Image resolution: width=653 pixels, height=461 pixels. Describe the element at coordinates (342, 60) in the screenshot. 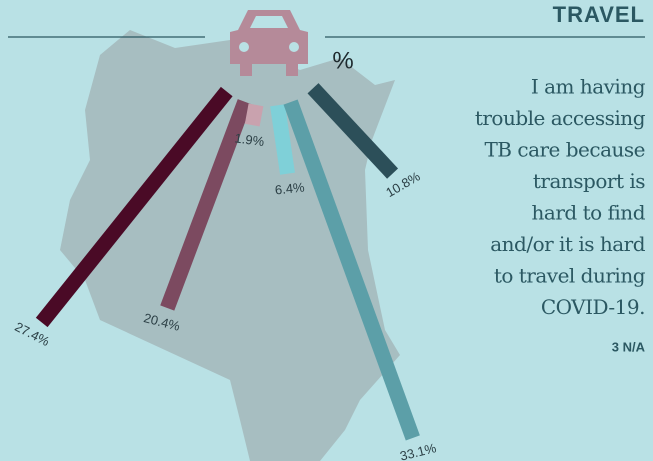

I see `unit-label: %` at that location.